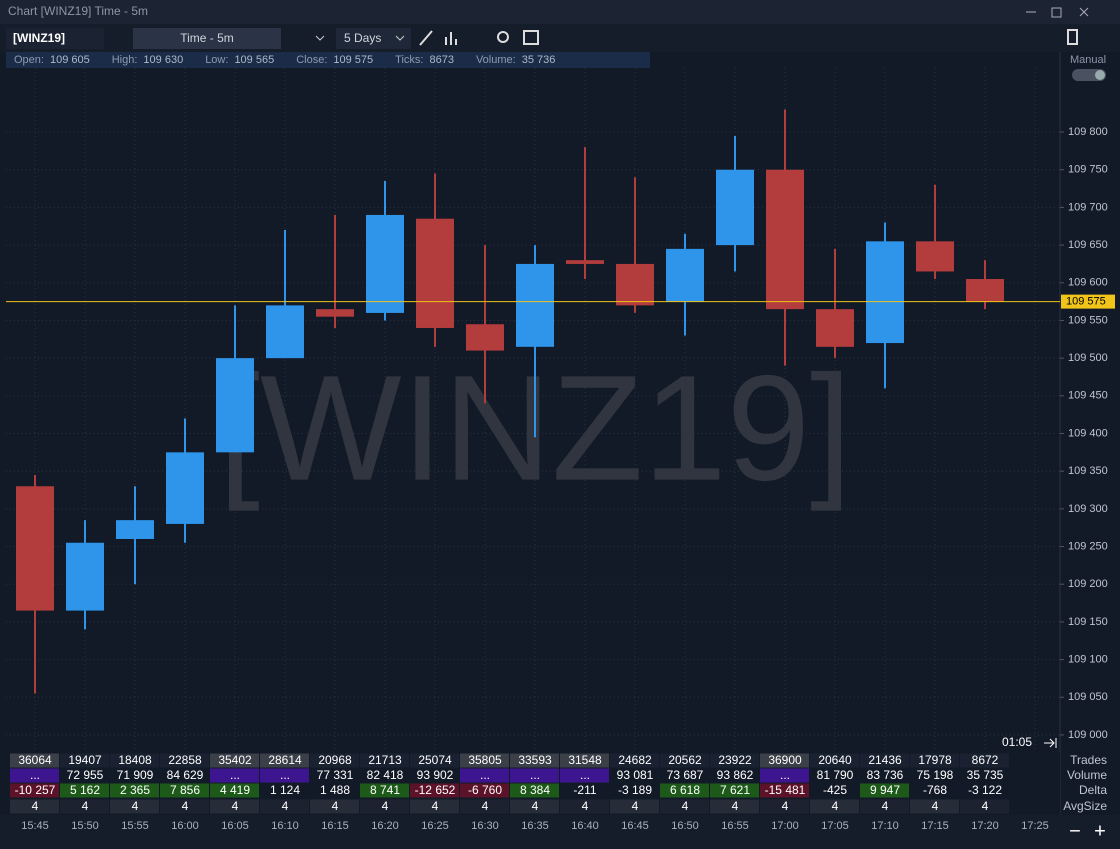 The image size is (1120, 849). What do you see at coordinates (435, 760) in the screenshot?
I see `stats-value: 25074` at bounding box center [435, 760].